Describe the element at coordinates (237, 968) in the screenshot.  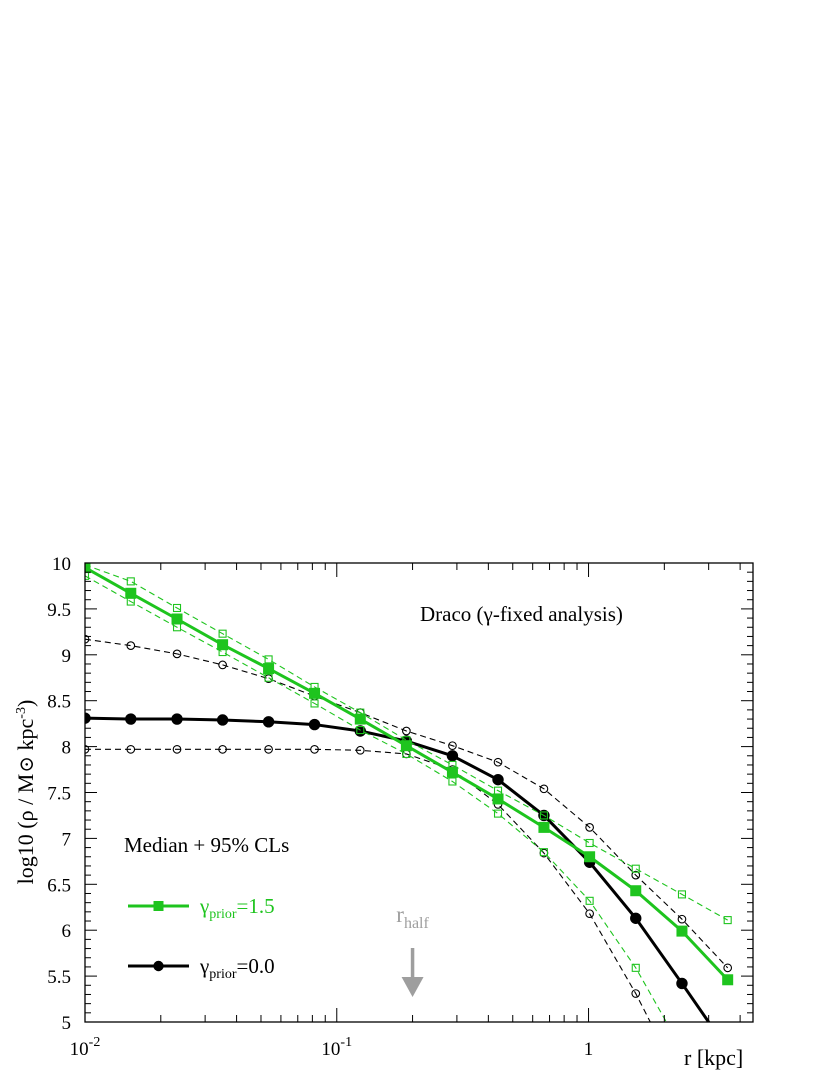
I see `legend-label-black: γprior=0.0` at that location.